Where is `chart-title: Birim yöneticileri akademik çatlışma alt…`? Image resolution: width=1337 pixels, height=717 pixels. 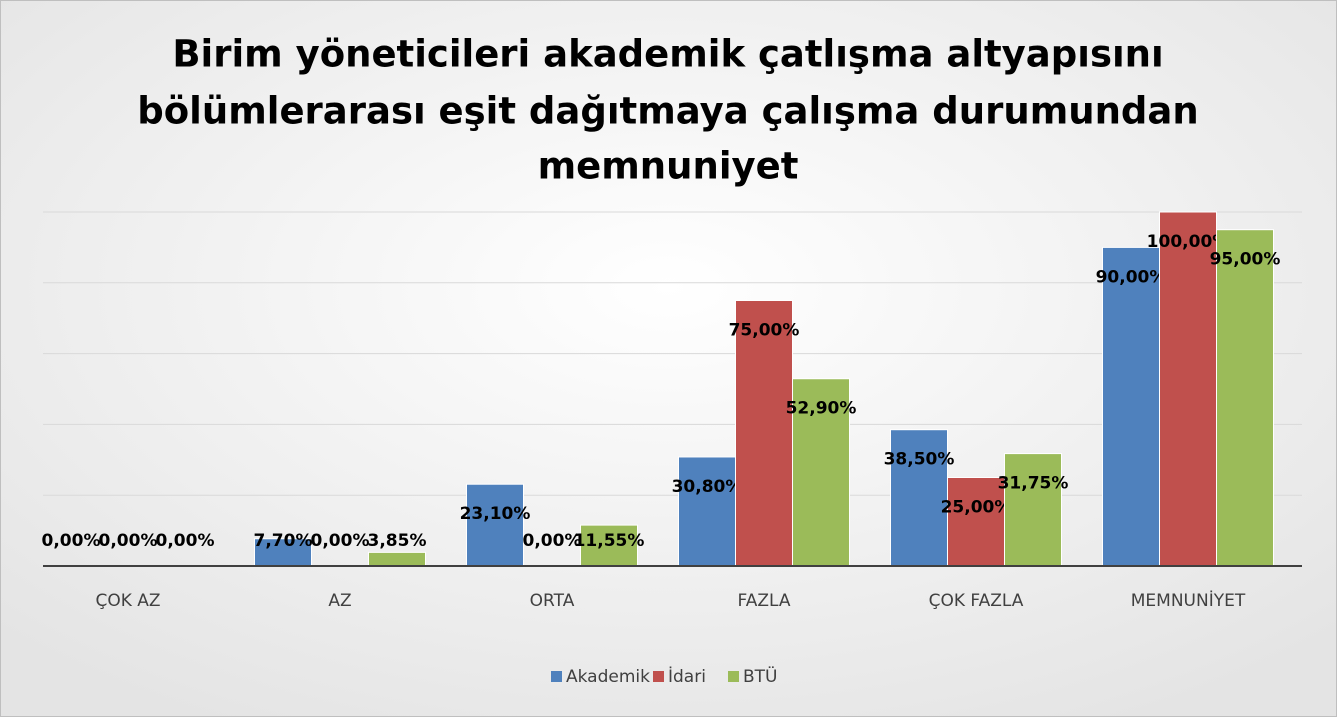
chart-title: Birim yöneticileri akademik çatlışma alt… is located at coordinates (667, 54).